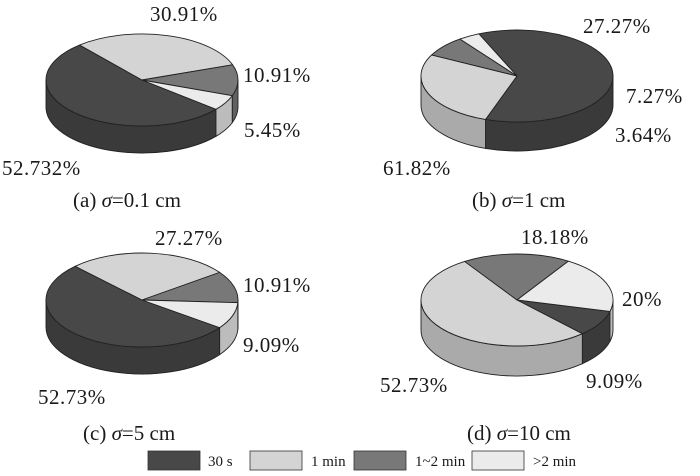 The image size is (700, 476). What do you see at coordinates (72, 397) in the screenshot?
I see `chart-c-label-30s: 52.73%` at bounding box center [72, 397].